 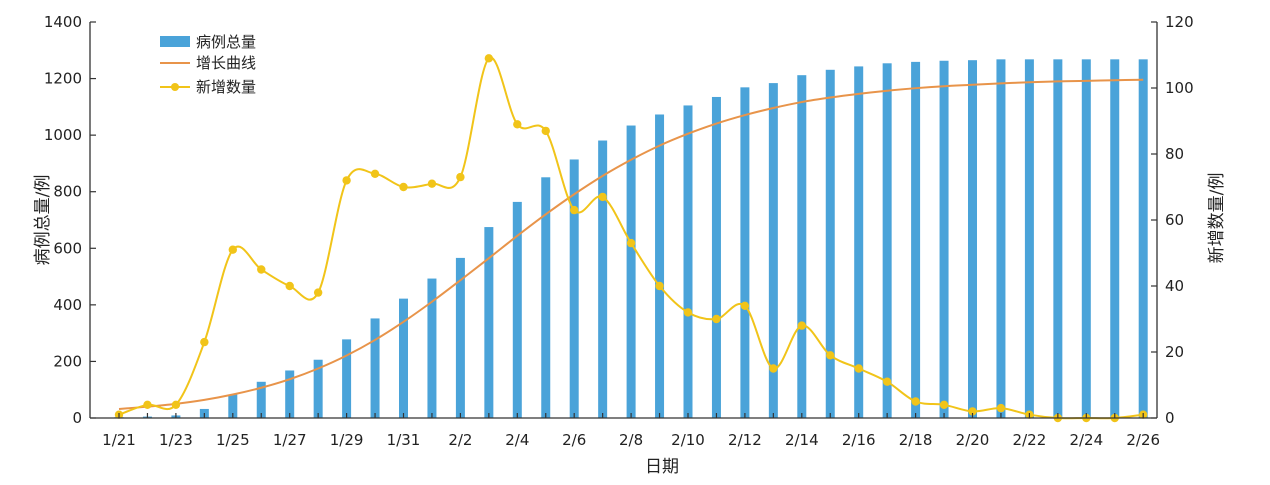 What do you see at coordinates (859, 440) in the screenshot?
I see `x-tick-label: 2/16` at bounding box center [859, 440].